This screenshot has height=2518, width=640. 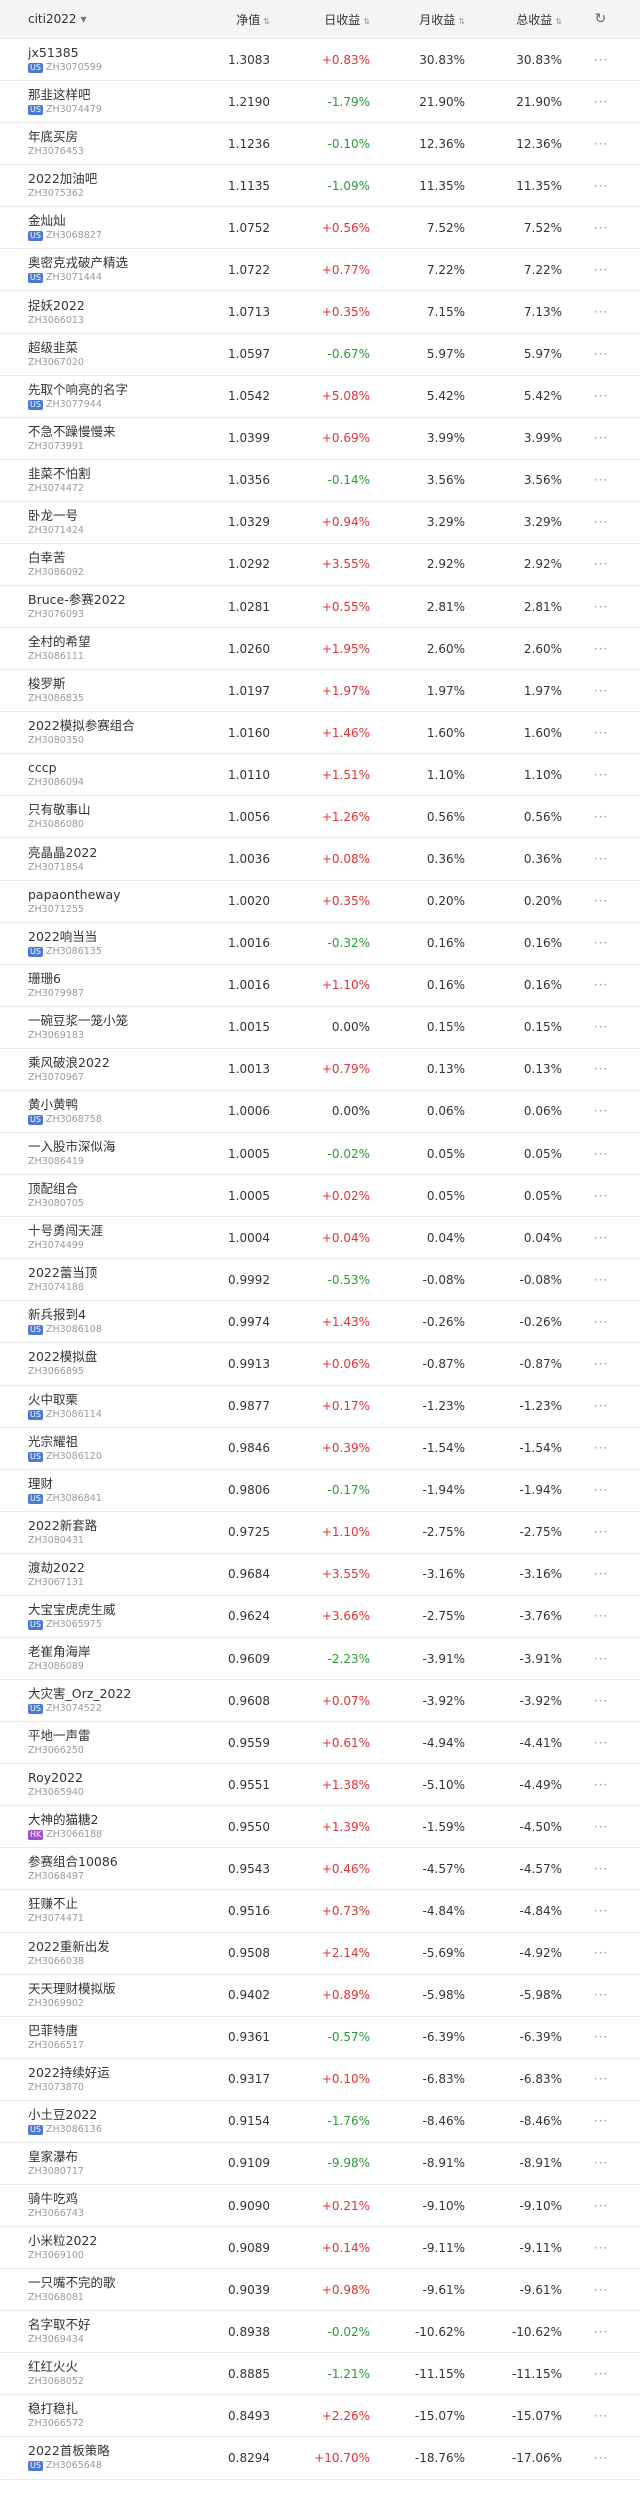 What do you see at coordinates (72, 1147) in the screenshot?
I see `portfolio-name: 一入股市深似海` at bounding box center [72, 1147].